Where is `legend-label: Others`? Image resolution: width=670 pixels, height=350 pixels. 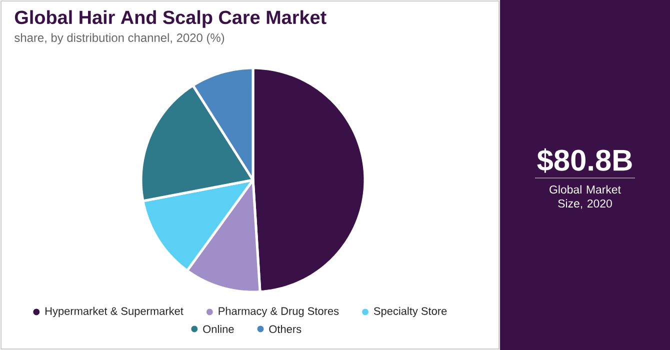 legend-label: Others is located at coordinates (285, 329).